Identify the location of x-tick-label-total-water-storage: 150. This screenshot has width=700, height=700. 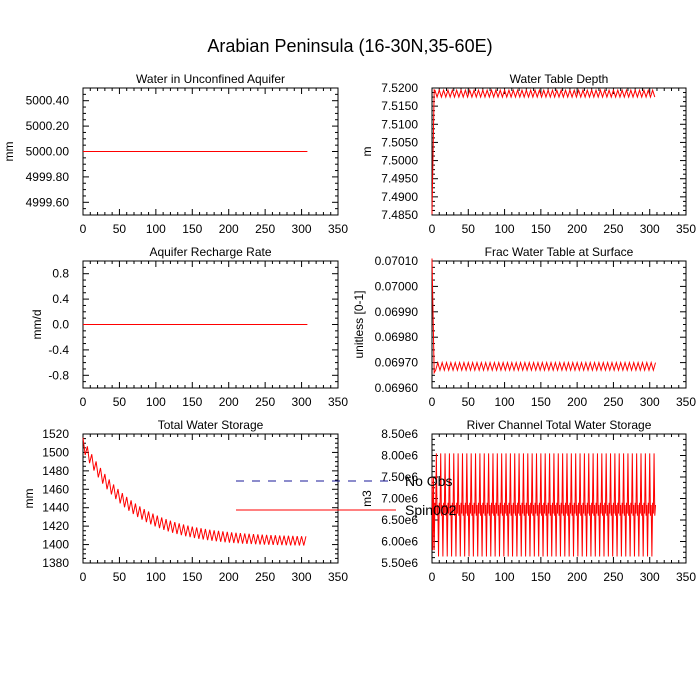
(192, 577).